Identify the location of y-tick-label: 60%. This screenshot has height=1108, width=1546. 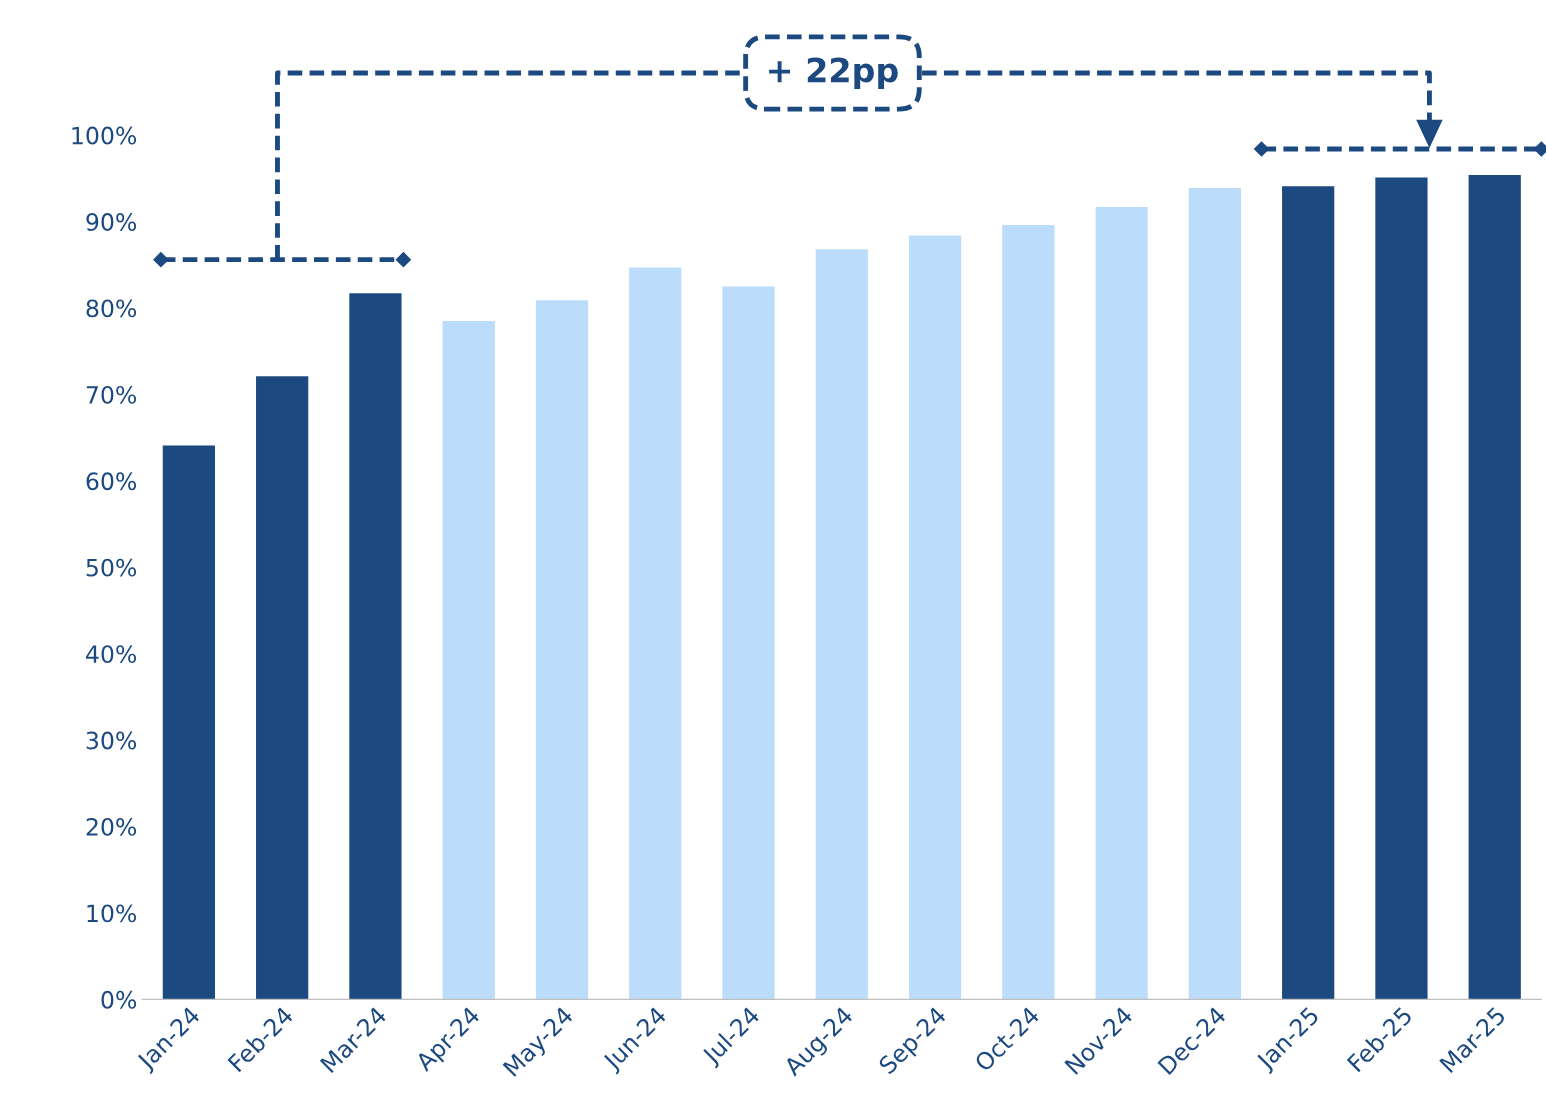
(111, 481).